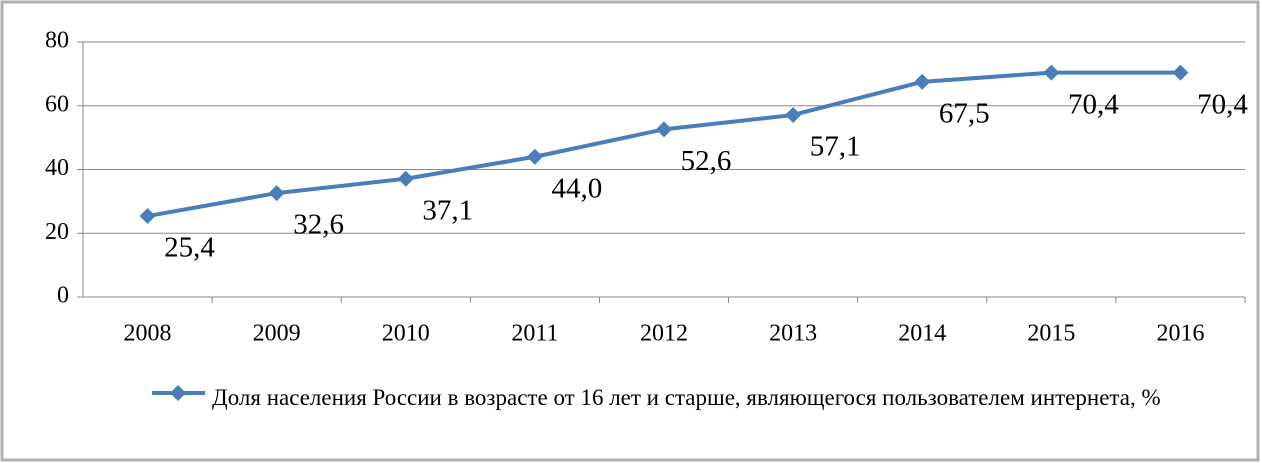 The height and width of the screenshot is (463, 1262). I want to click on y-tick-label: 80, so click(57, 41).